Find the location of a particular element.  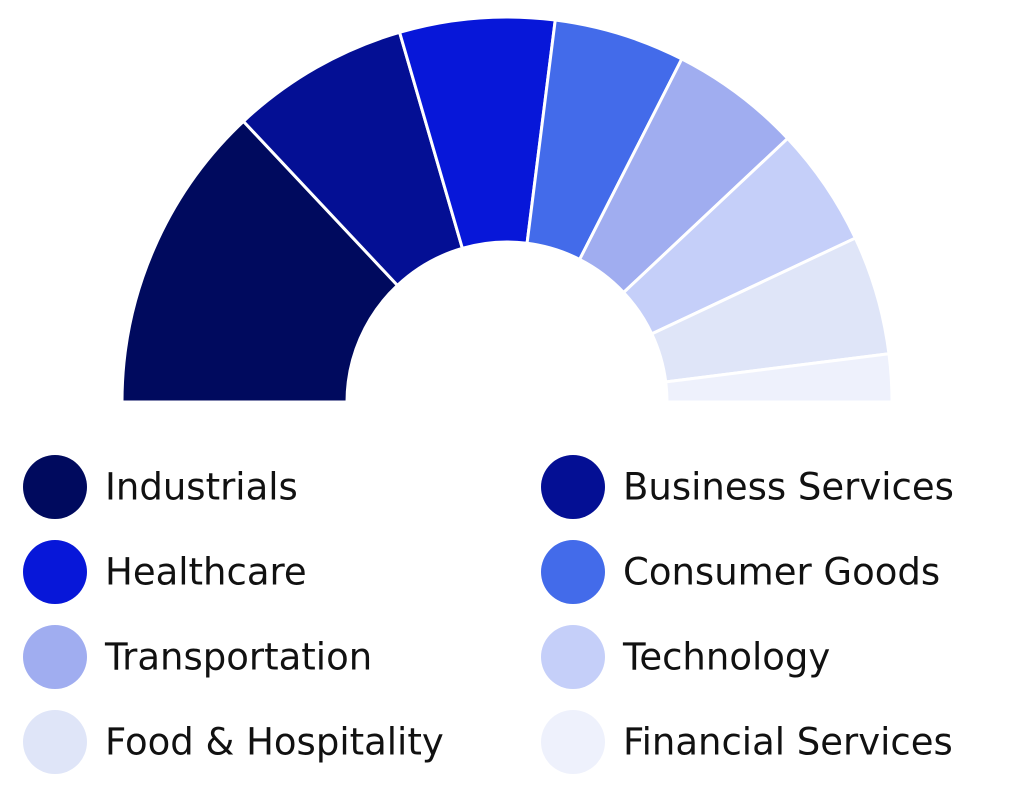

legend-label: Industrials is located at coordinates (201, 487).